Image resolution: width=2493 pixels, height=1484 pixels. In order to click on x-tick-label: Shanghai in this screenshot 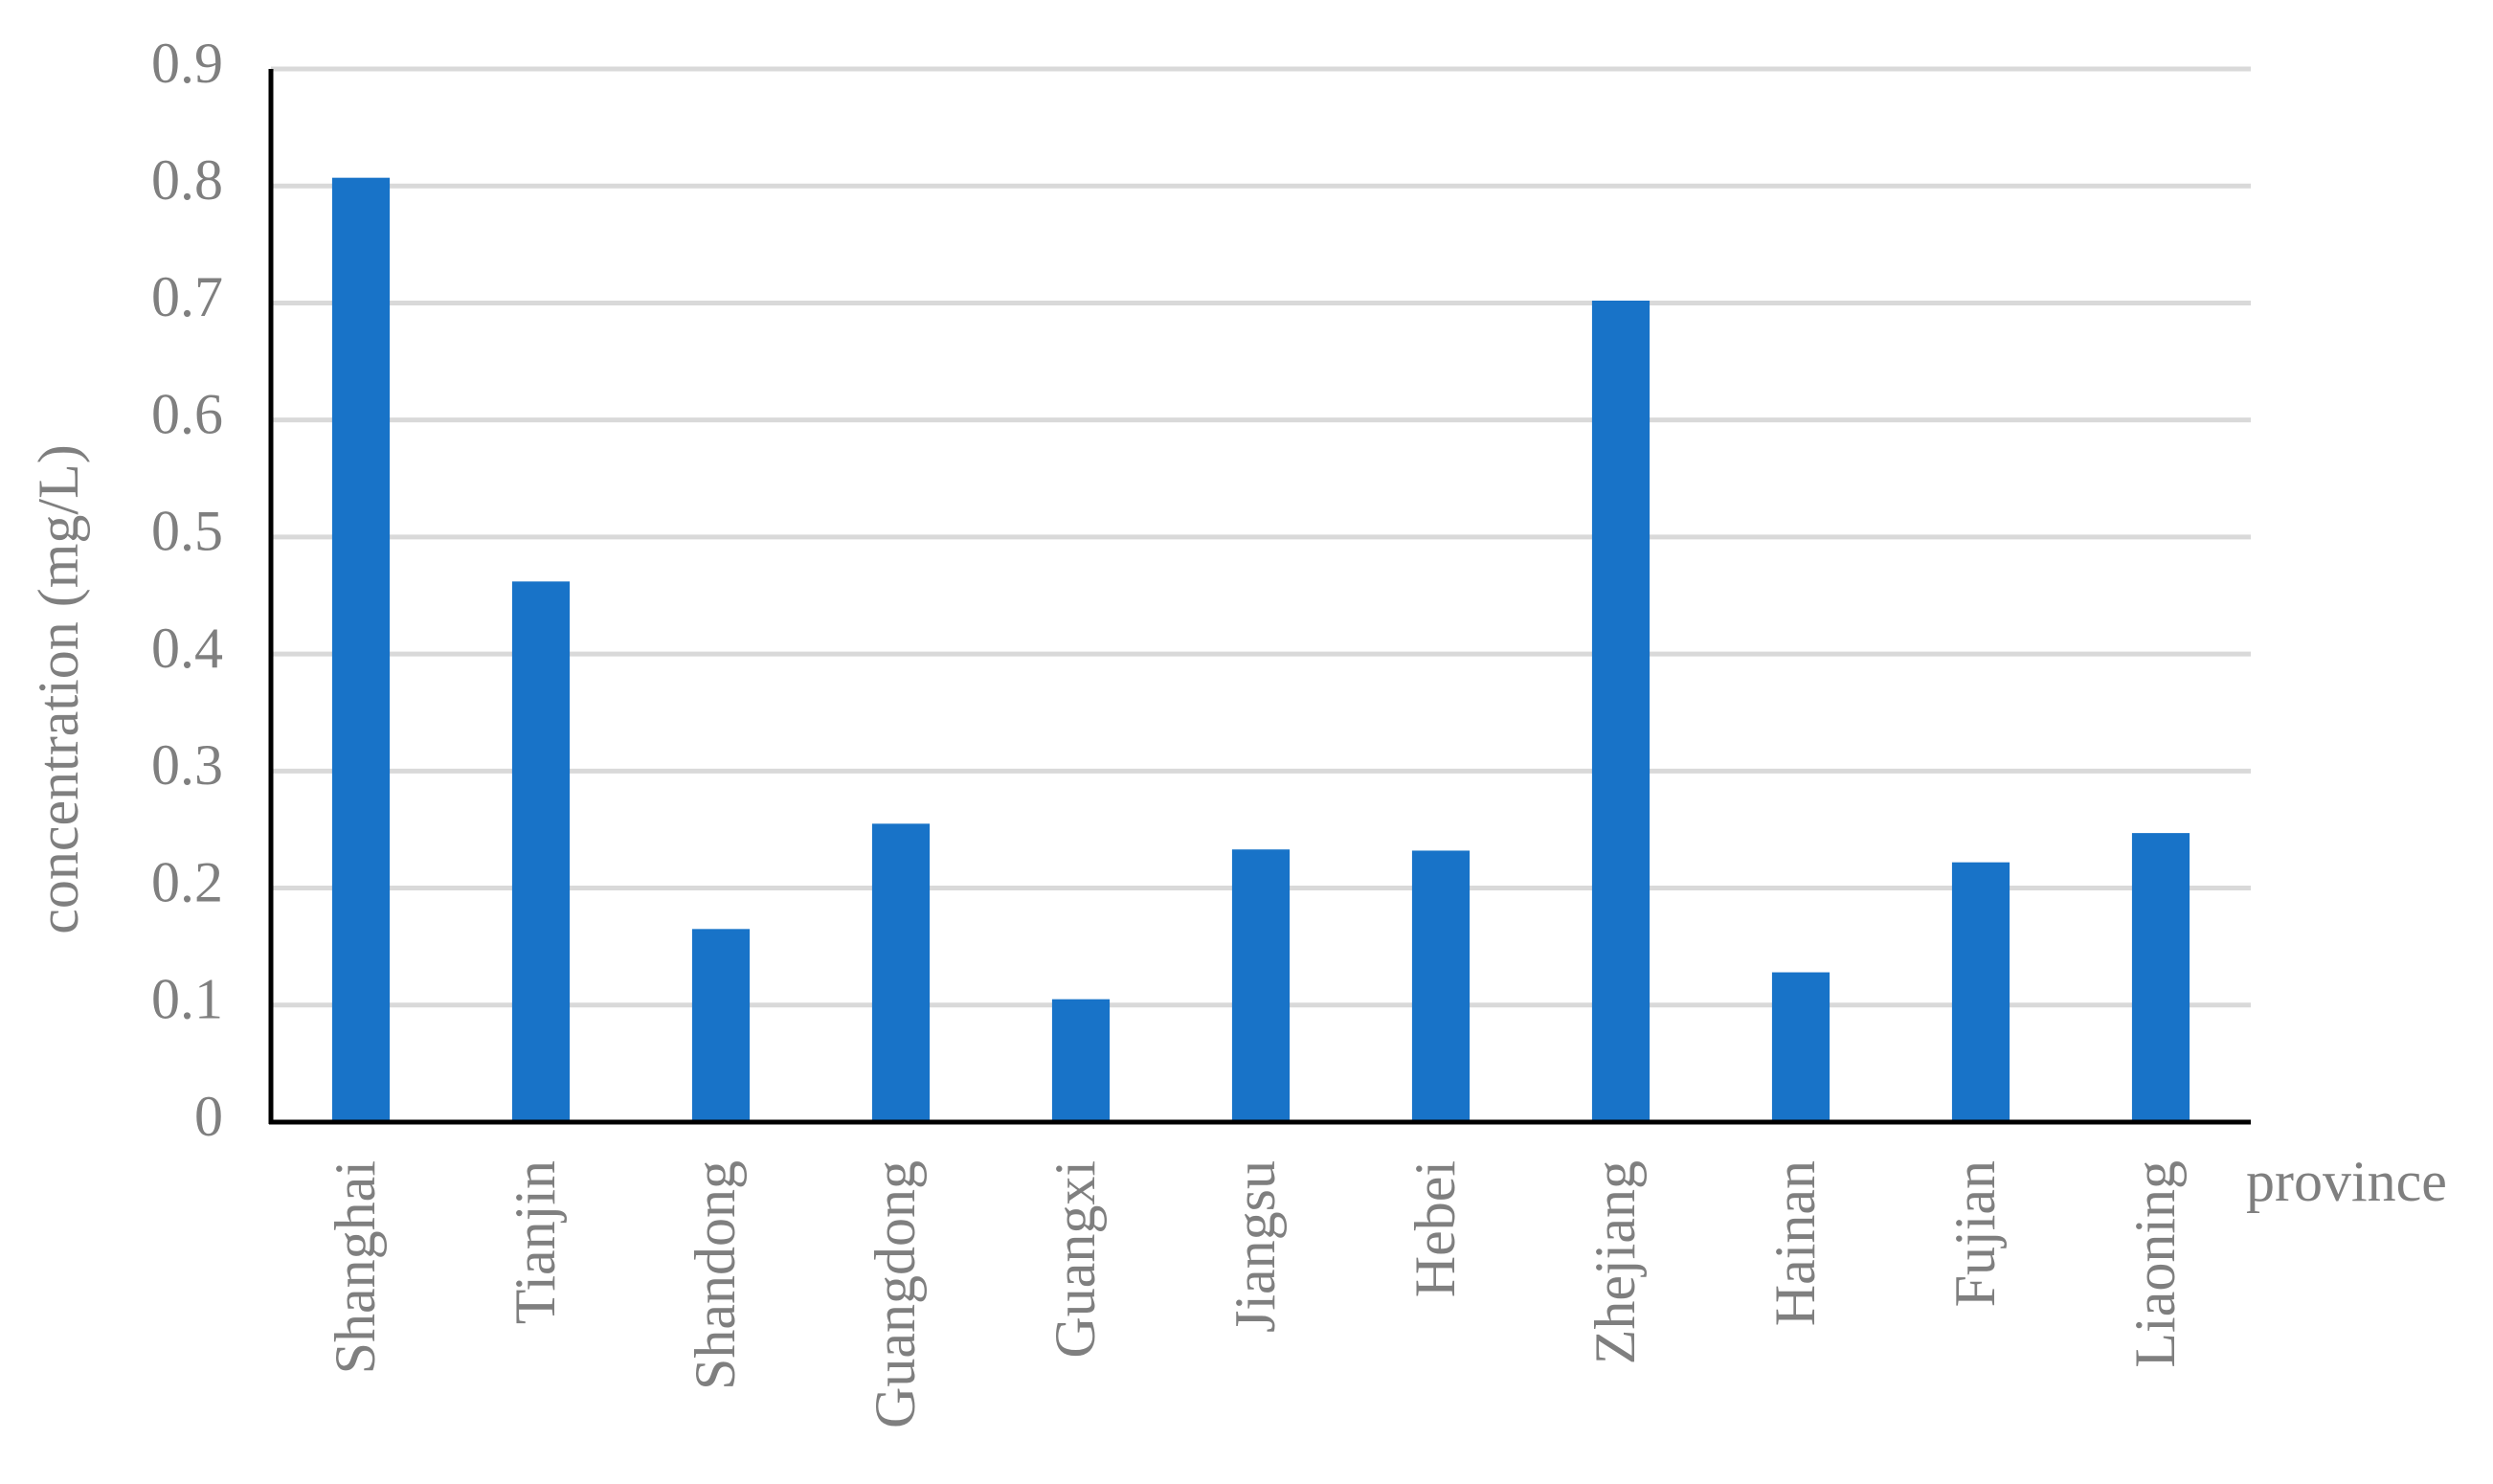, I will do `click(355, 1267)`.